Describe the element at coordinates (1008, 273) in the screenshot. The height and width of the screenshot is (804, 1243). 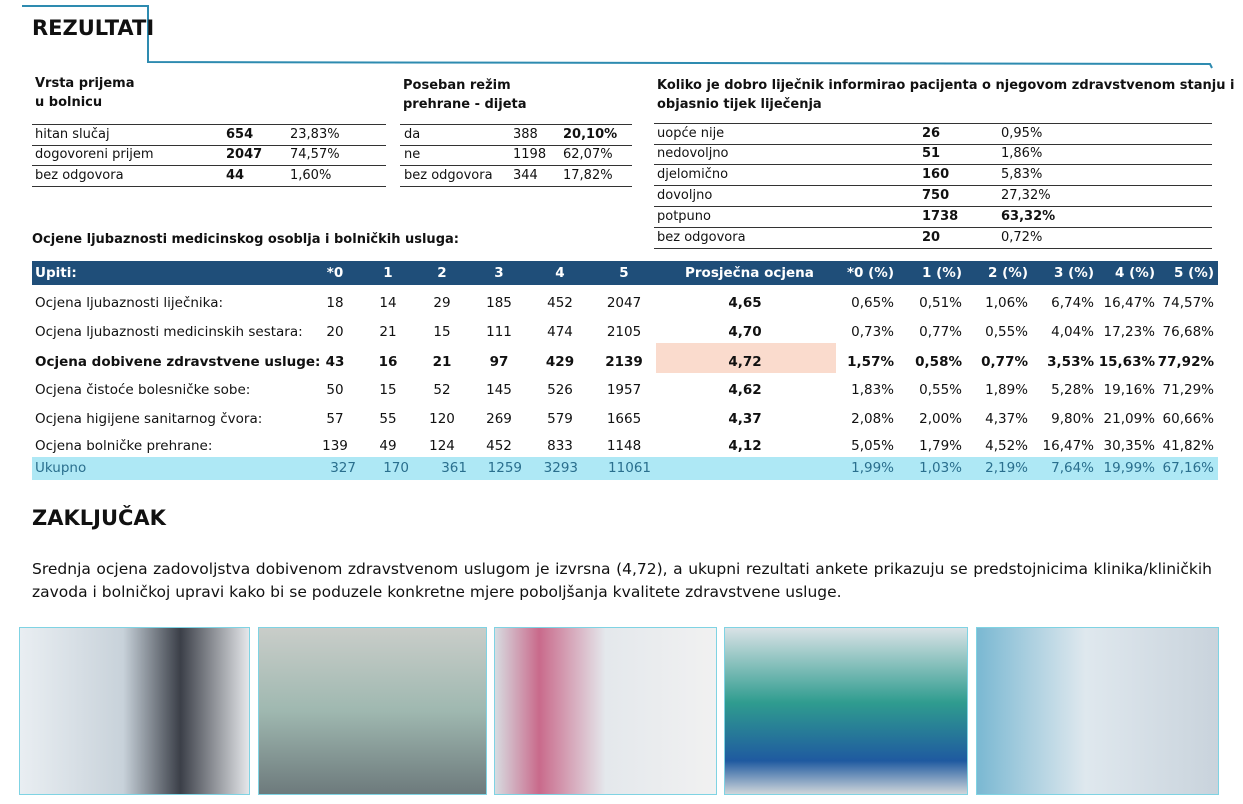
I see `column-header: 2 (%)` at that location.